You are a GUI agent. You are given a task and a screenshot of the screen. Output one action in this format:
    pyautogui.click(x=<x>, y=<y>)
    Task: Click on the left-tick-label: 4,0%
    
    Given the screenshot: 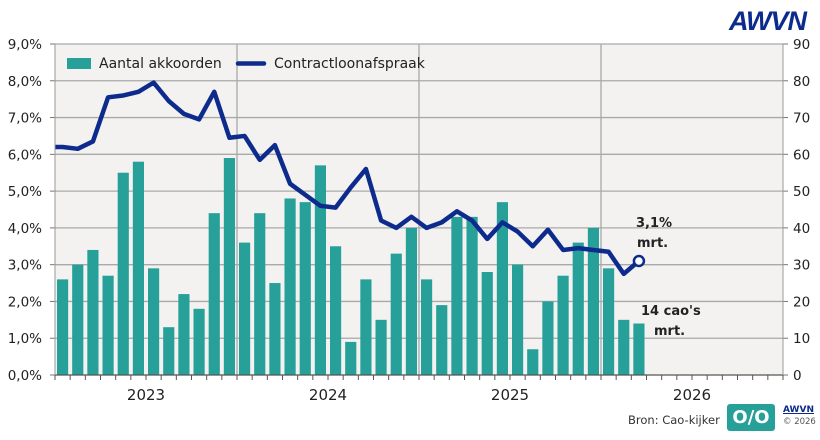 What is the action you would take?
    pyautogui.click(x=25, y=229)
    